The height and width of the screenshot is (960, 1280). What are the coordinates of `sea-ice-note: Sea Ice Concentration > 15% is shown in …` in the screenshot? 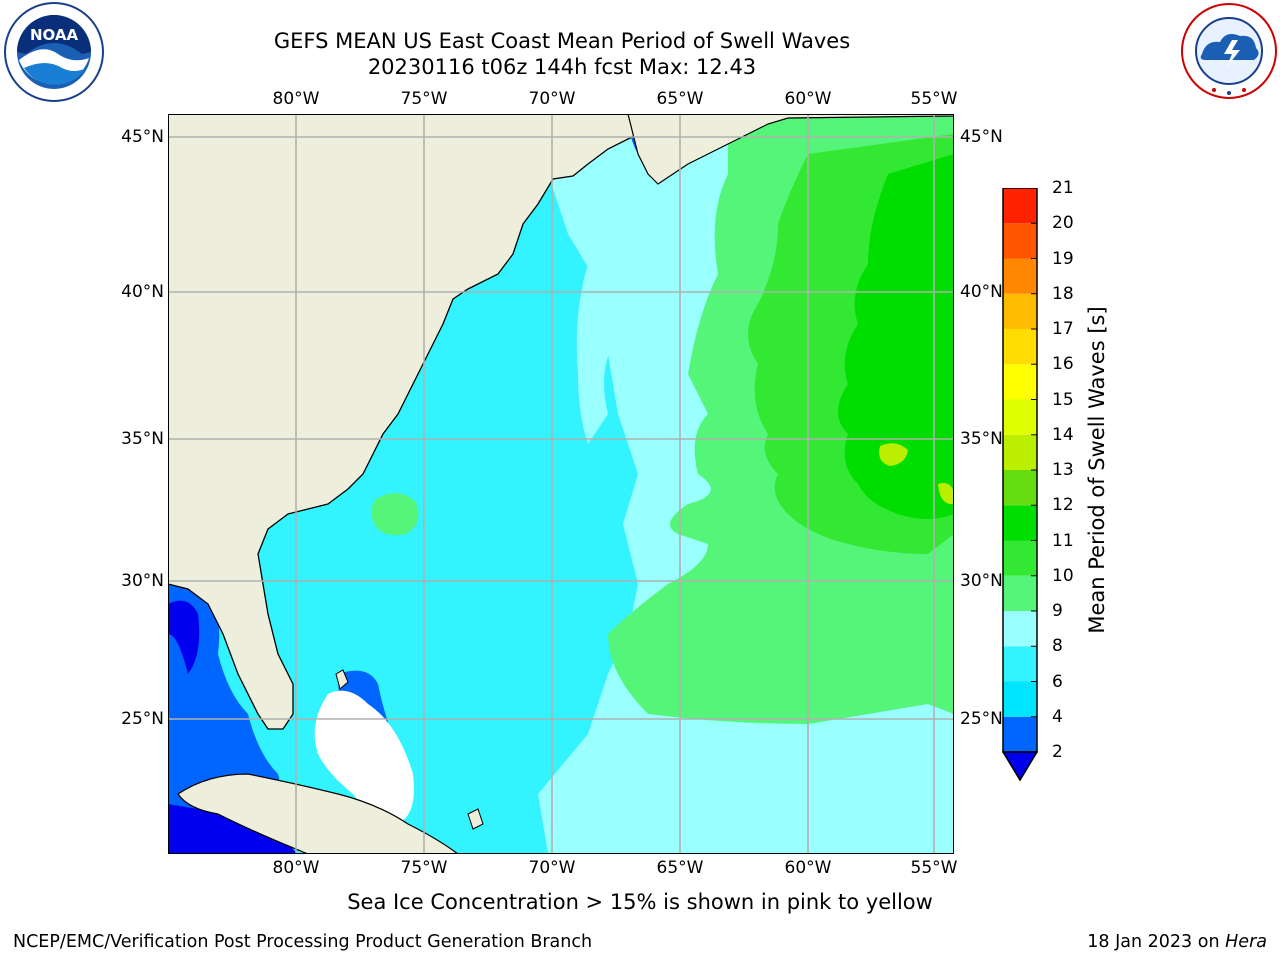 It's located at (640, 902).